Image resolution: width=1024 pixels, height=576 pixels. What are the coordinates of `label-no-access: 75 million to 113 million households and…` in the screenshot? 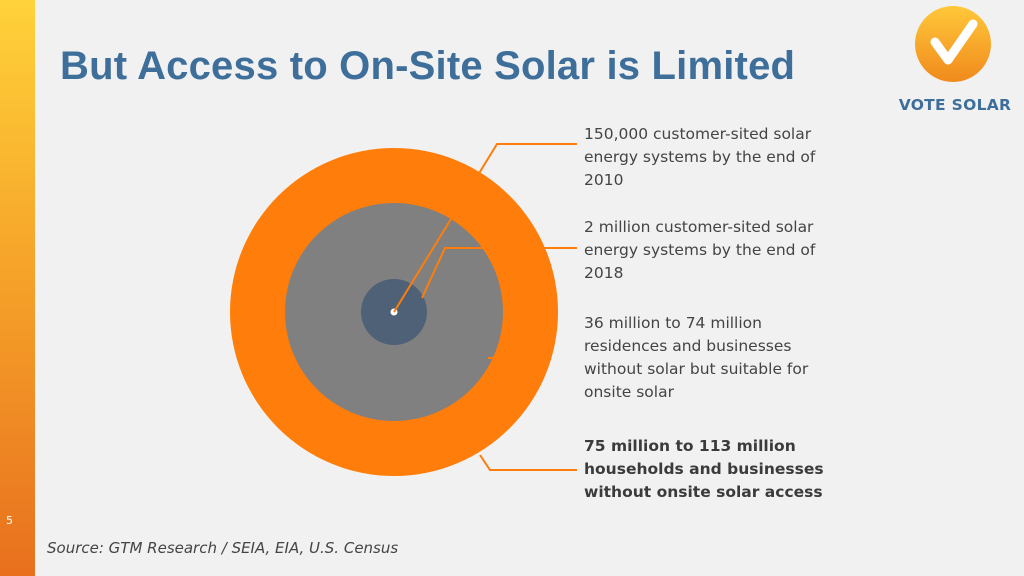 It's located at (704, 469).